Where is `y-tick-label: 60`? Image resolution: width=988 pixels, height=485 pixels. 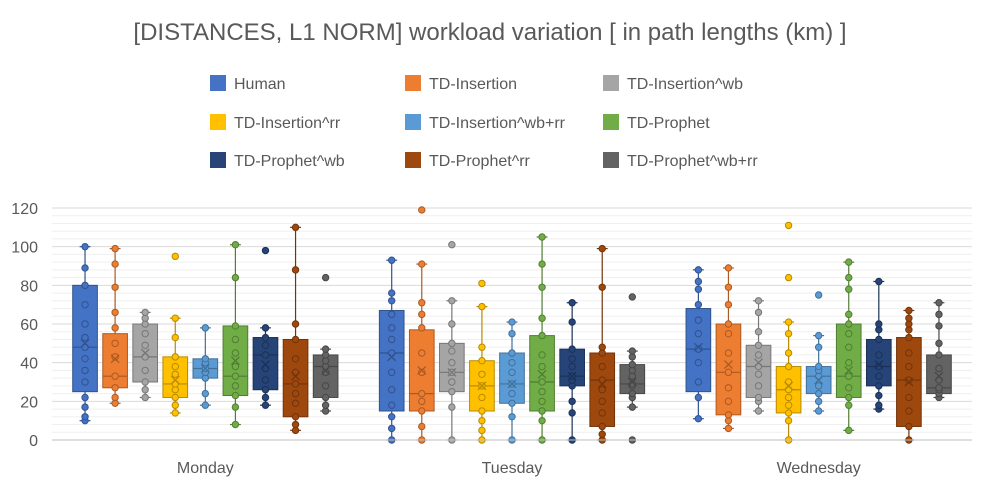 y-tick-label: 60 is located at coordinates (29, 325).